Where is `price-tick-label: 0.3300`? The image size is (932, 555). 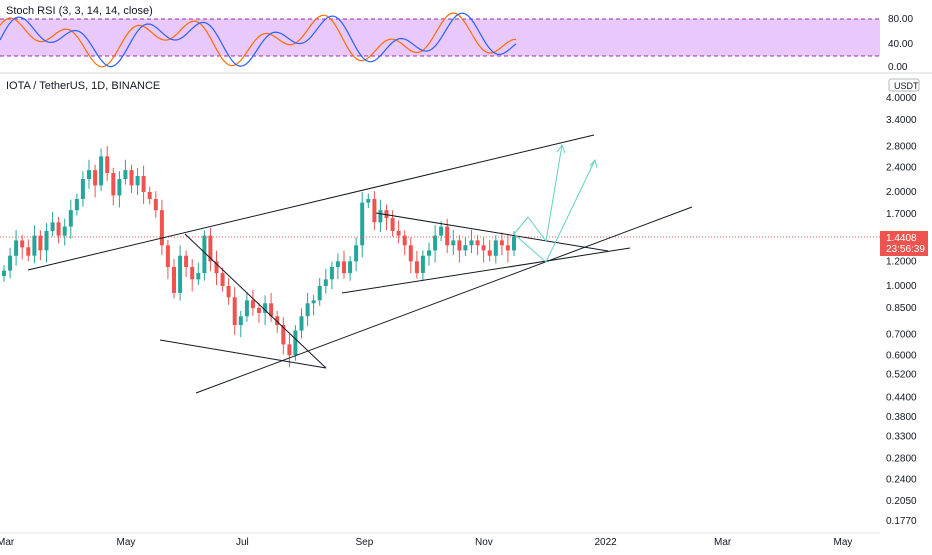 price-tick-label: 0.3300 is located at coordinates (901, 436).